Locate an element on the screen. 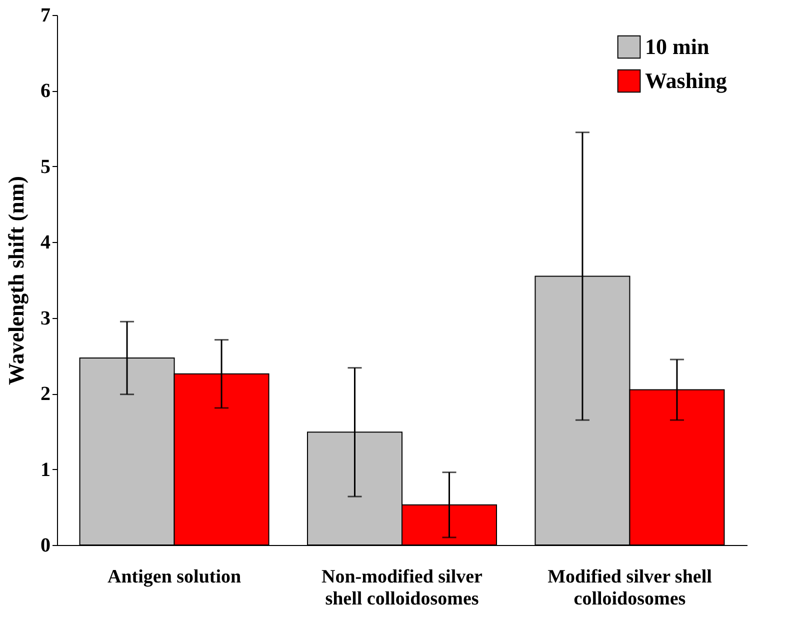 This screenshot has width=798, height=623. y-tick-label: 6 is located at coordinates (45, 91).